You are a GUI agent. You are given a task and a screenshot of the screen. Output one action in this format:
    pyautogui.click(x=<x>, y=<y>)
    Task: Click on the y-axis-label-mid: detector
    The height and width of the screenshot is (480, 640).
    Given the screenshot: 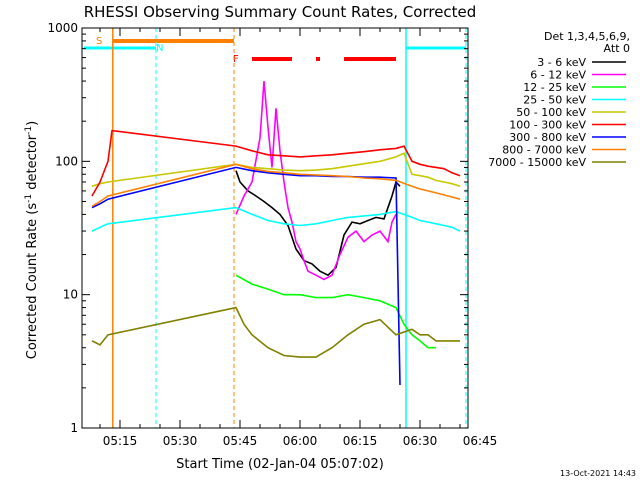 What is the action you would take?
    pyautogui.click(x=32, y=164)
    